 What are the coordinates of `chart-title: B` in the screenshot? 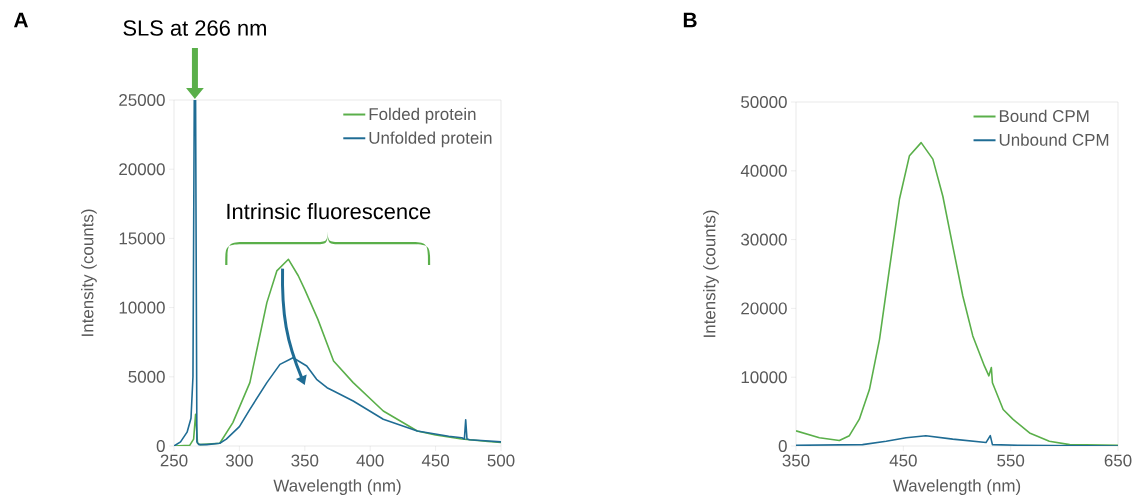 It's located at (690, 20).